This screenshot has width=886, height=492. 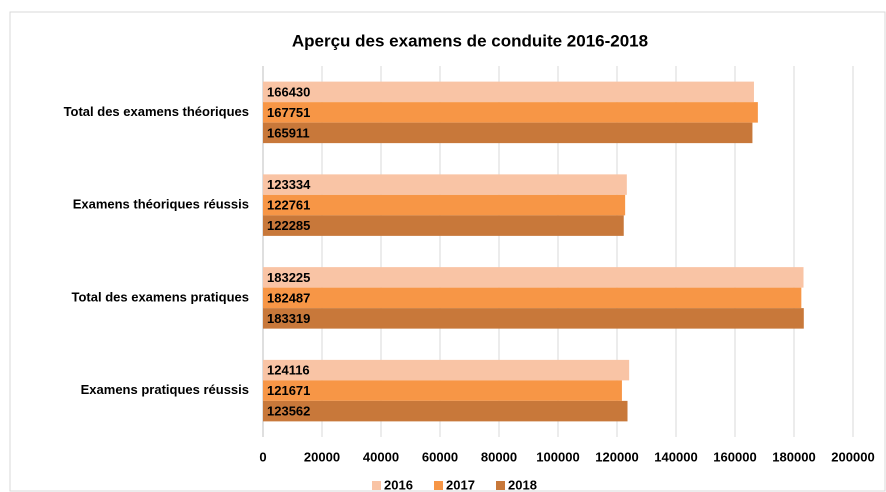 I want to click on data-label: 165911, so click(x=288, y=132).